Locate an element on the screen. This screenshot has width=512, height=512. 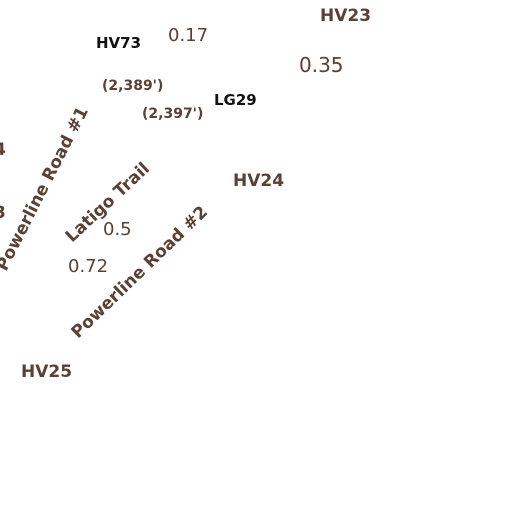
elevation-label: (2,397') is located at coordinates (172, 114).